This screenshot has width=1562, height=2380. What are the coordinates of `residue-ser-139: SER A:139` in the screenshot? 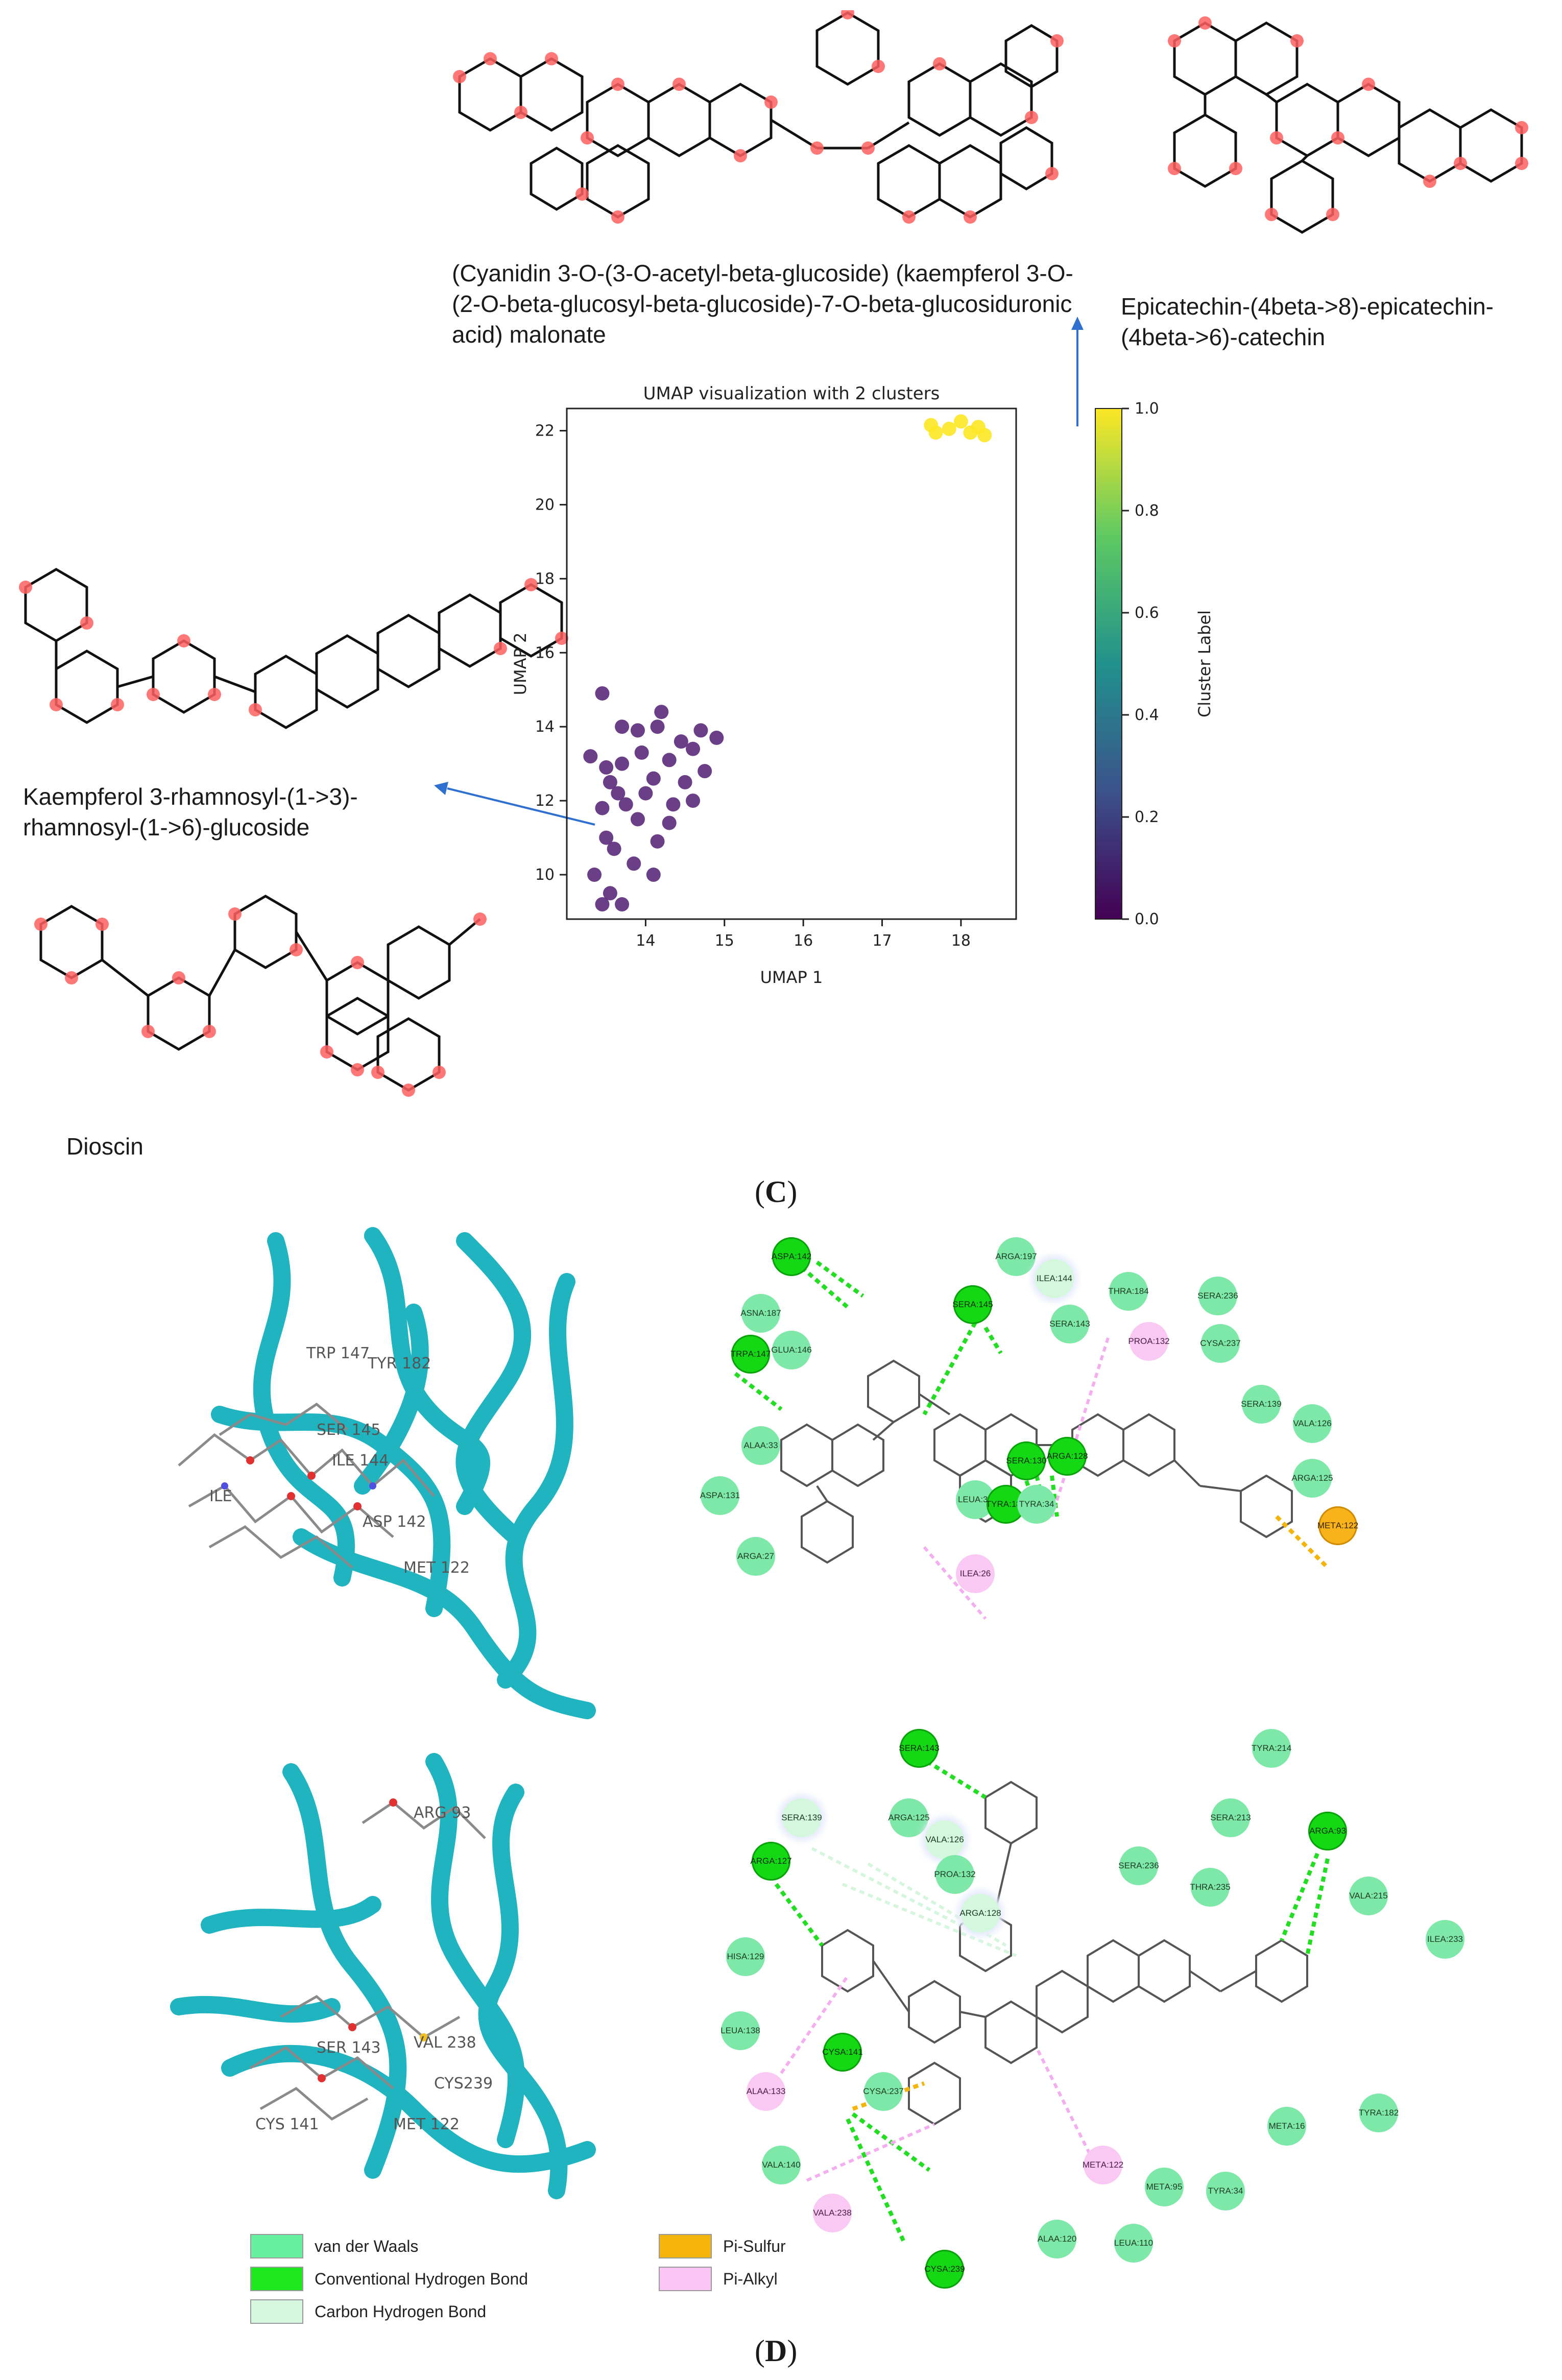 It's located at (801, 1818).